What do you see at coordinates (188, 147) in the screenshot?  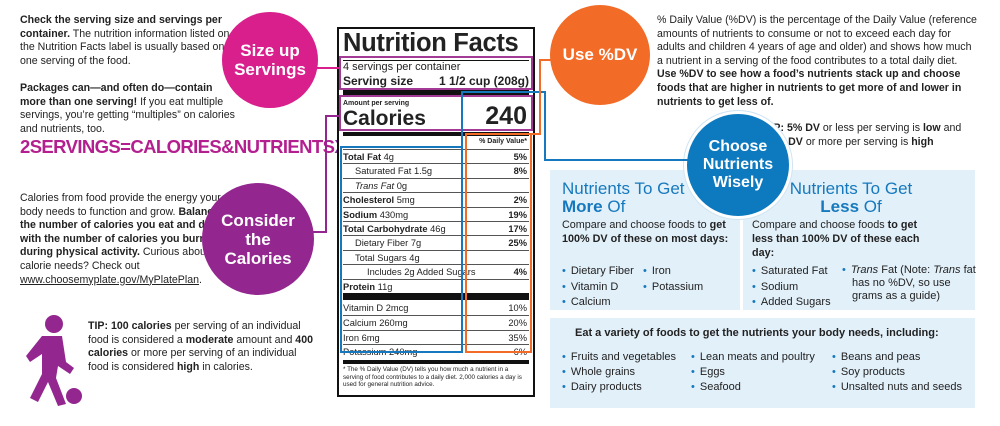 I see `equation: 2SERVINGS=CALORIES&NUTRIENTSX2` at bounding box center [188, 147].